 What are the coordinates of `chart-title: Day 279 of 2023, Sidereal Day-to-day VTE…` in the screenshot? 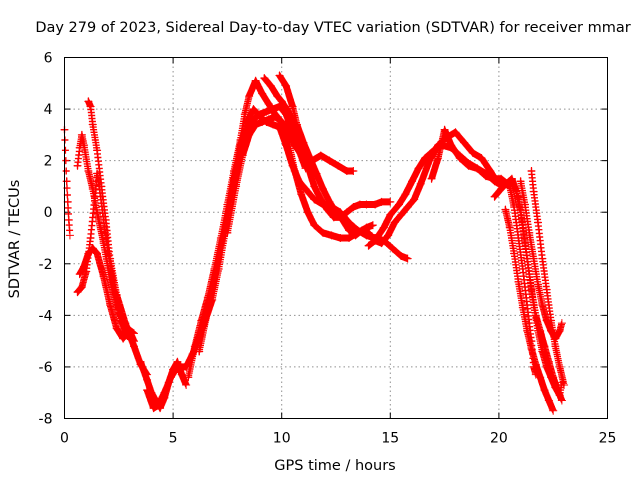 It's located at (332, 28).